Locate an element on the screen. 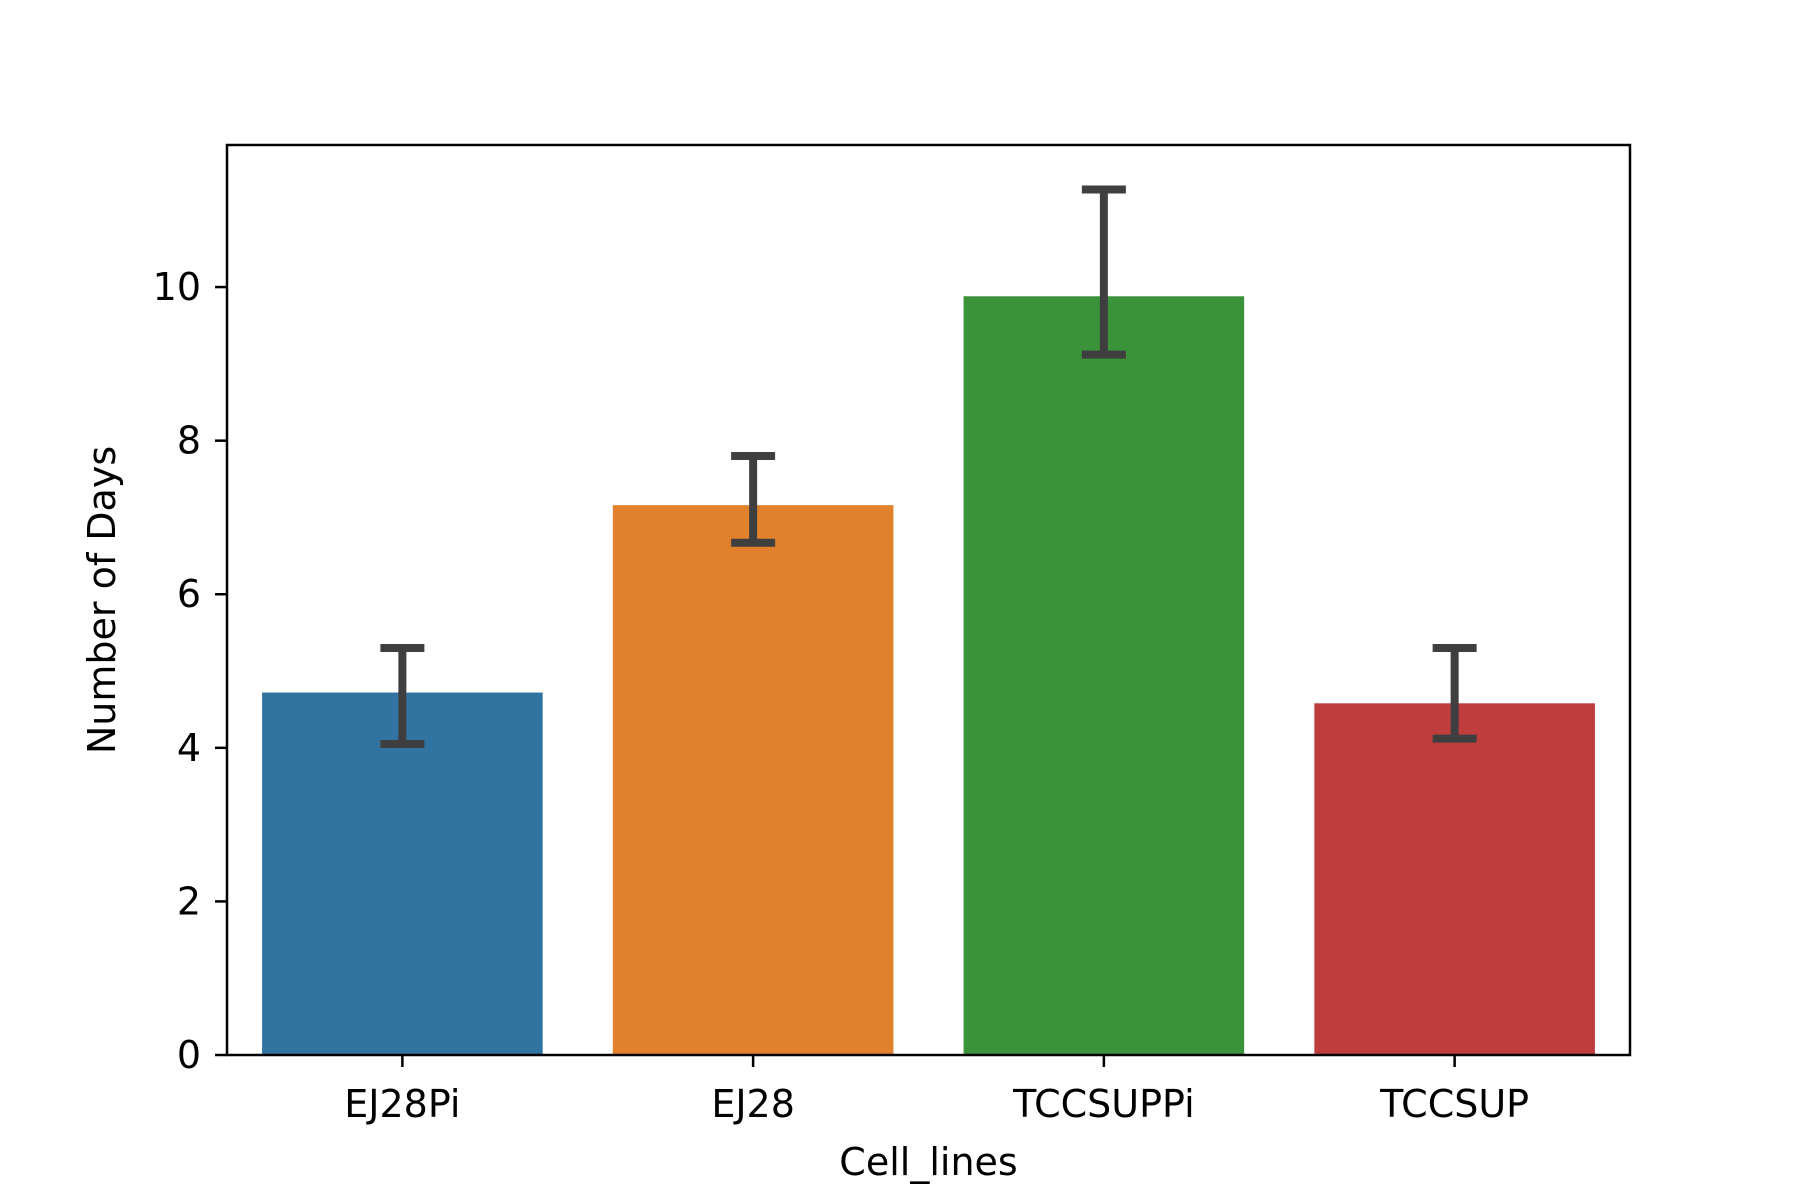 The image size is (1800, 1200). y-tick-label: 10 is located at coordinates (177, 287).